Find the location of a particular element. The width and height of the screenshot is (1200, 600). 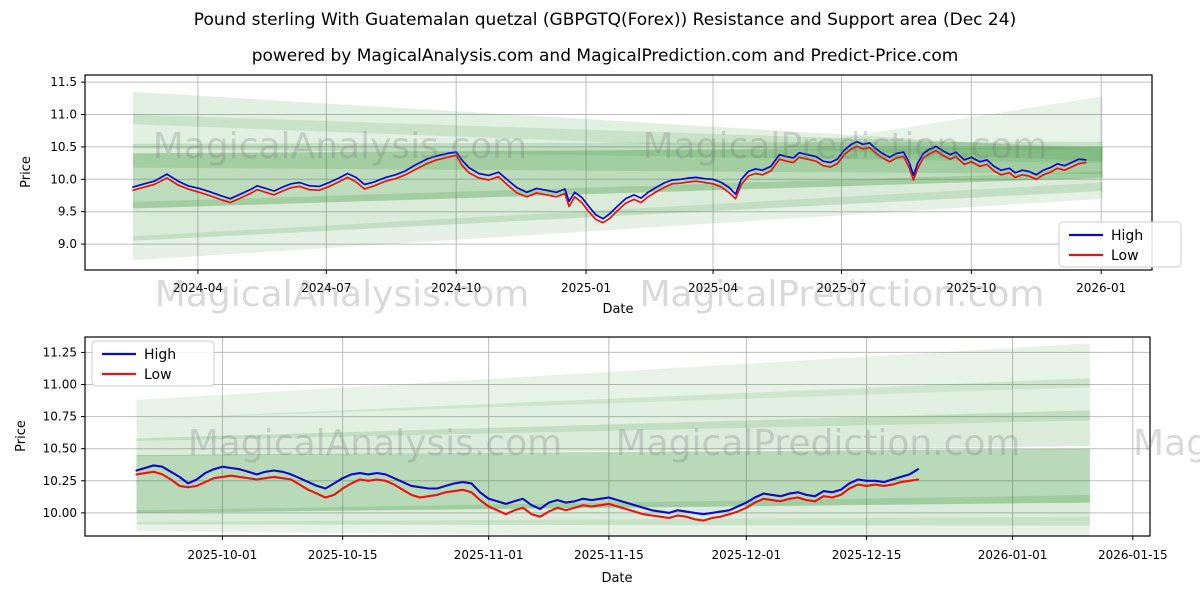

y-tick-label: 11.5 is located at coordinates (63, 82).